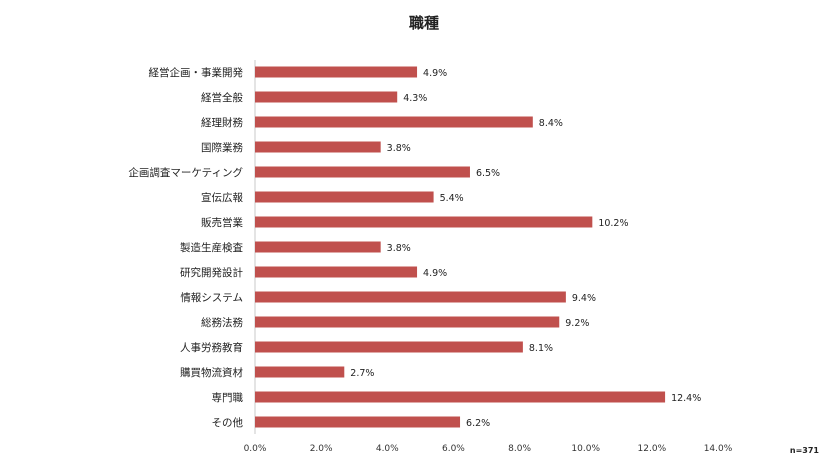 The image size is (838, 461). I want to click on category-label-12: 購買物流資材, so click(211, 372).